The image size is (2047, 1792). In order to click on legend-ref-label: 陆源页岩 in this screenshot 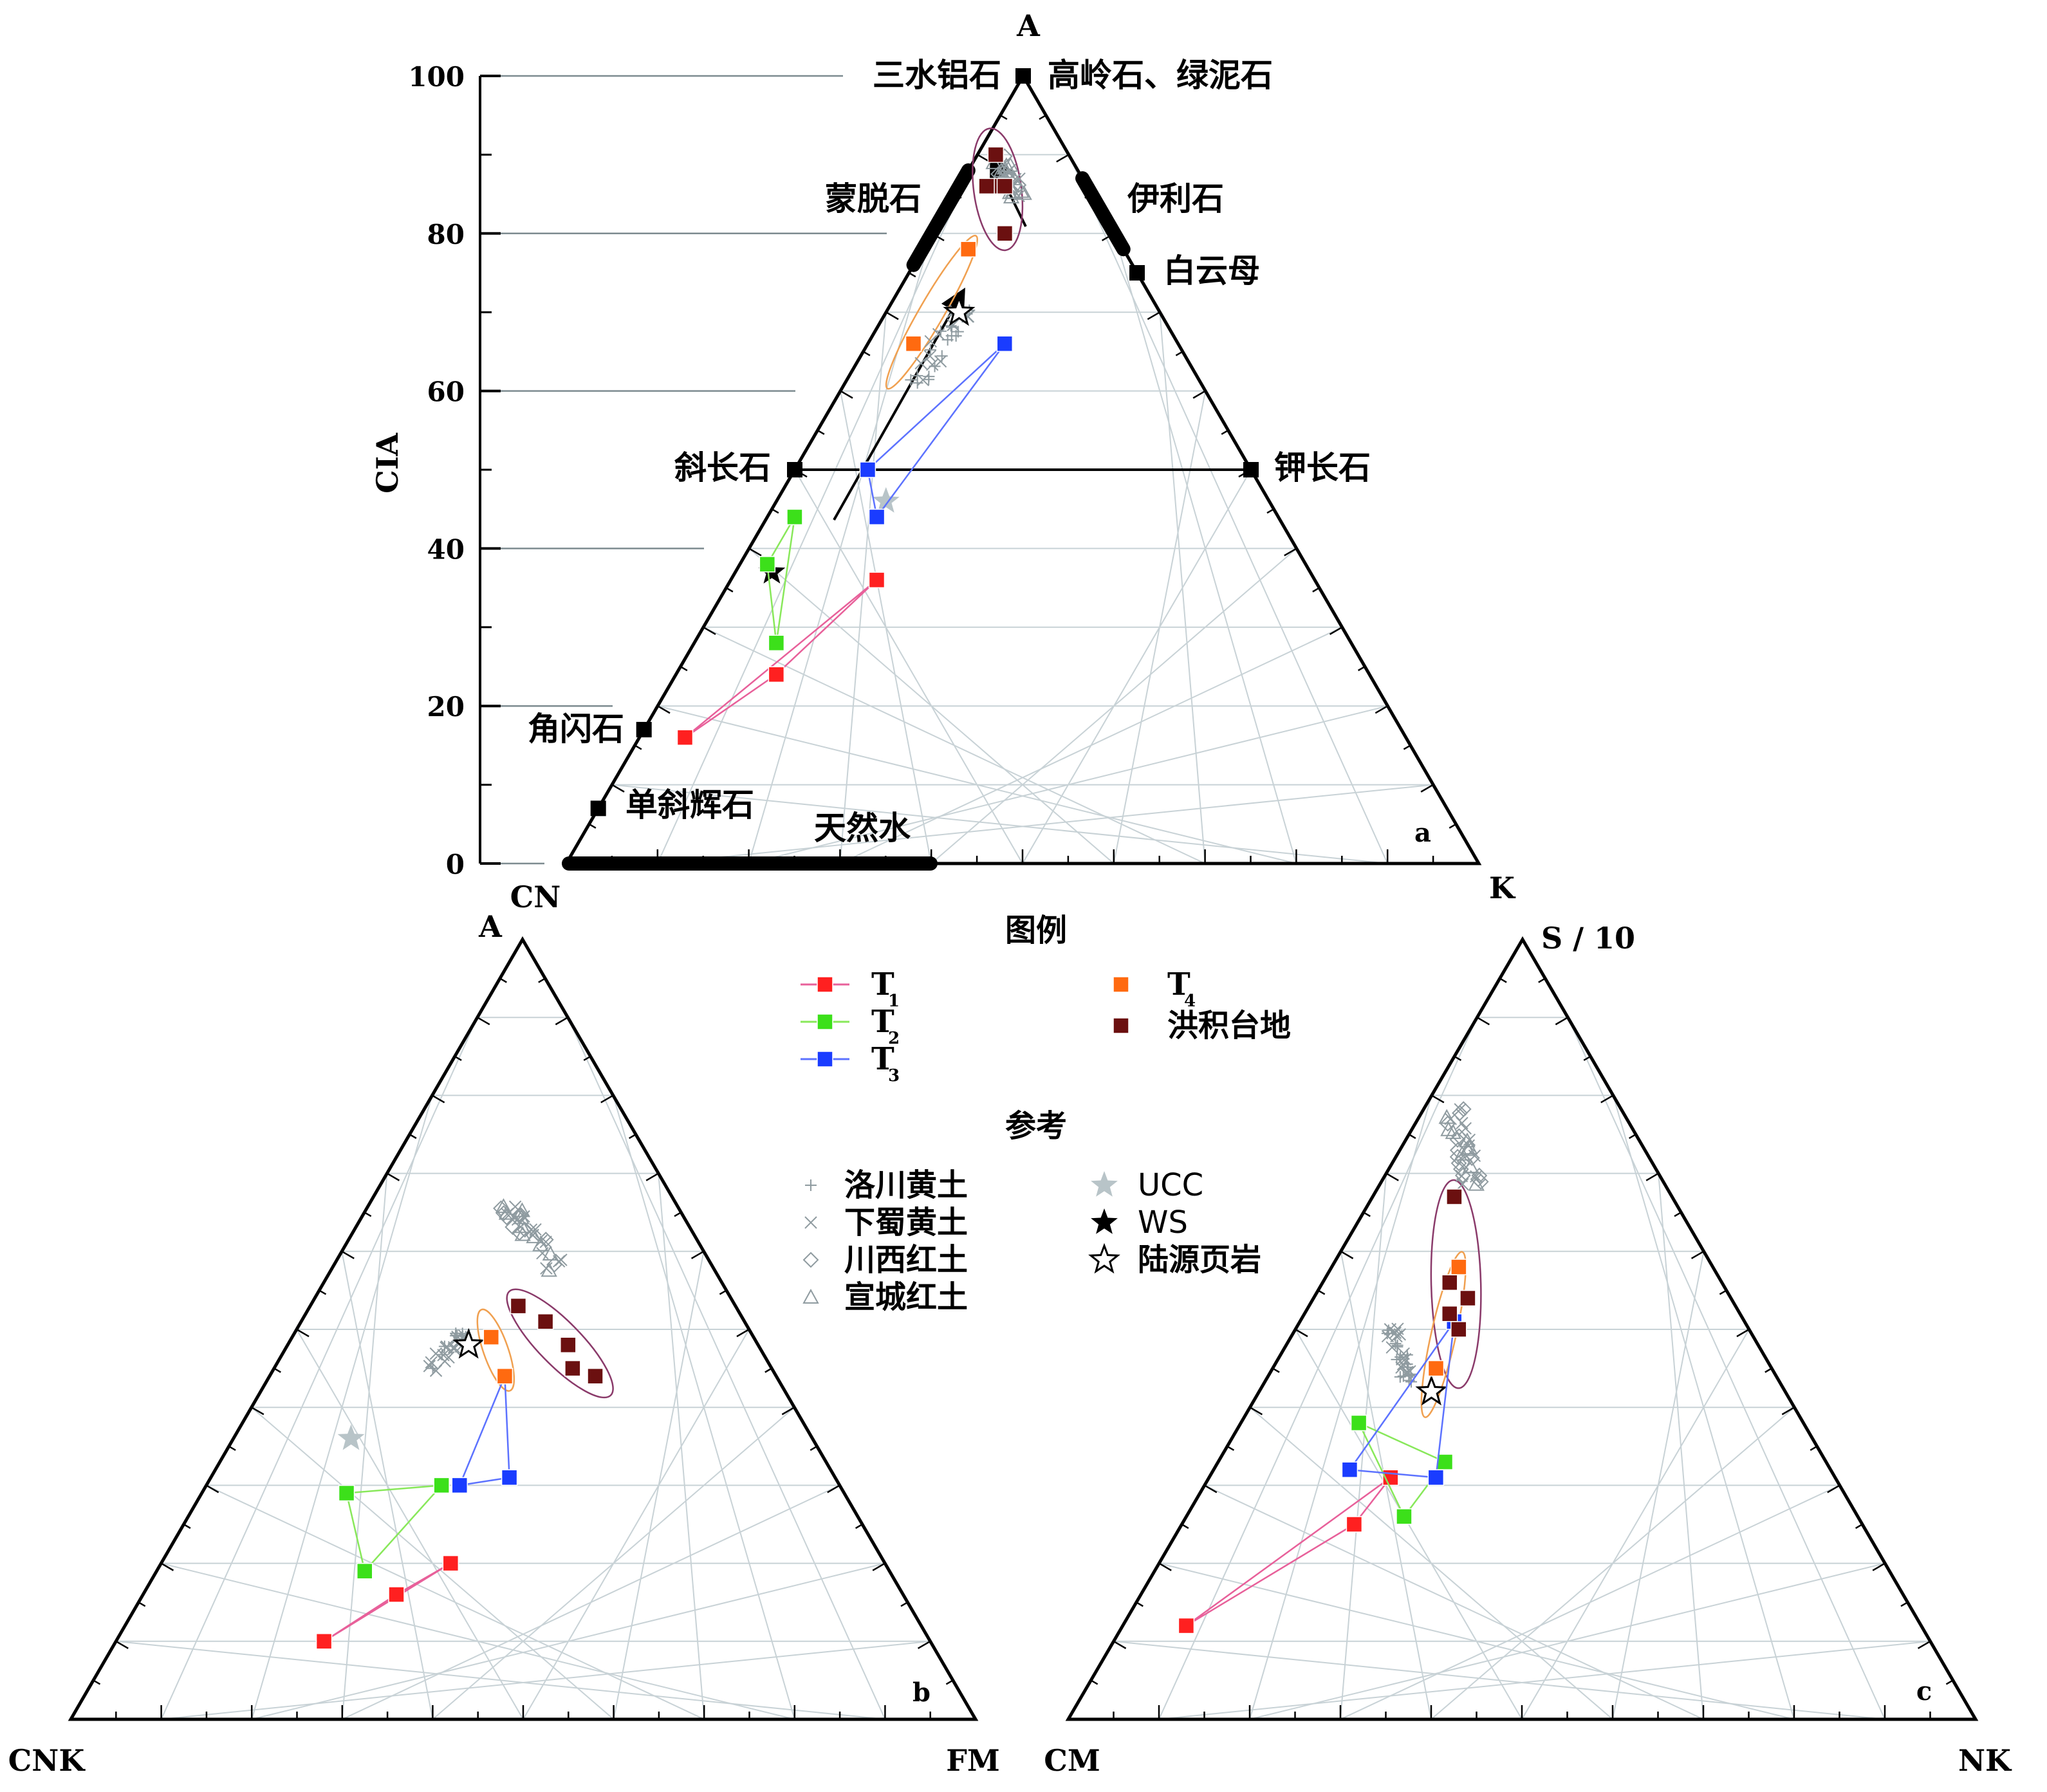, I will do `click(1199, 1260)`.